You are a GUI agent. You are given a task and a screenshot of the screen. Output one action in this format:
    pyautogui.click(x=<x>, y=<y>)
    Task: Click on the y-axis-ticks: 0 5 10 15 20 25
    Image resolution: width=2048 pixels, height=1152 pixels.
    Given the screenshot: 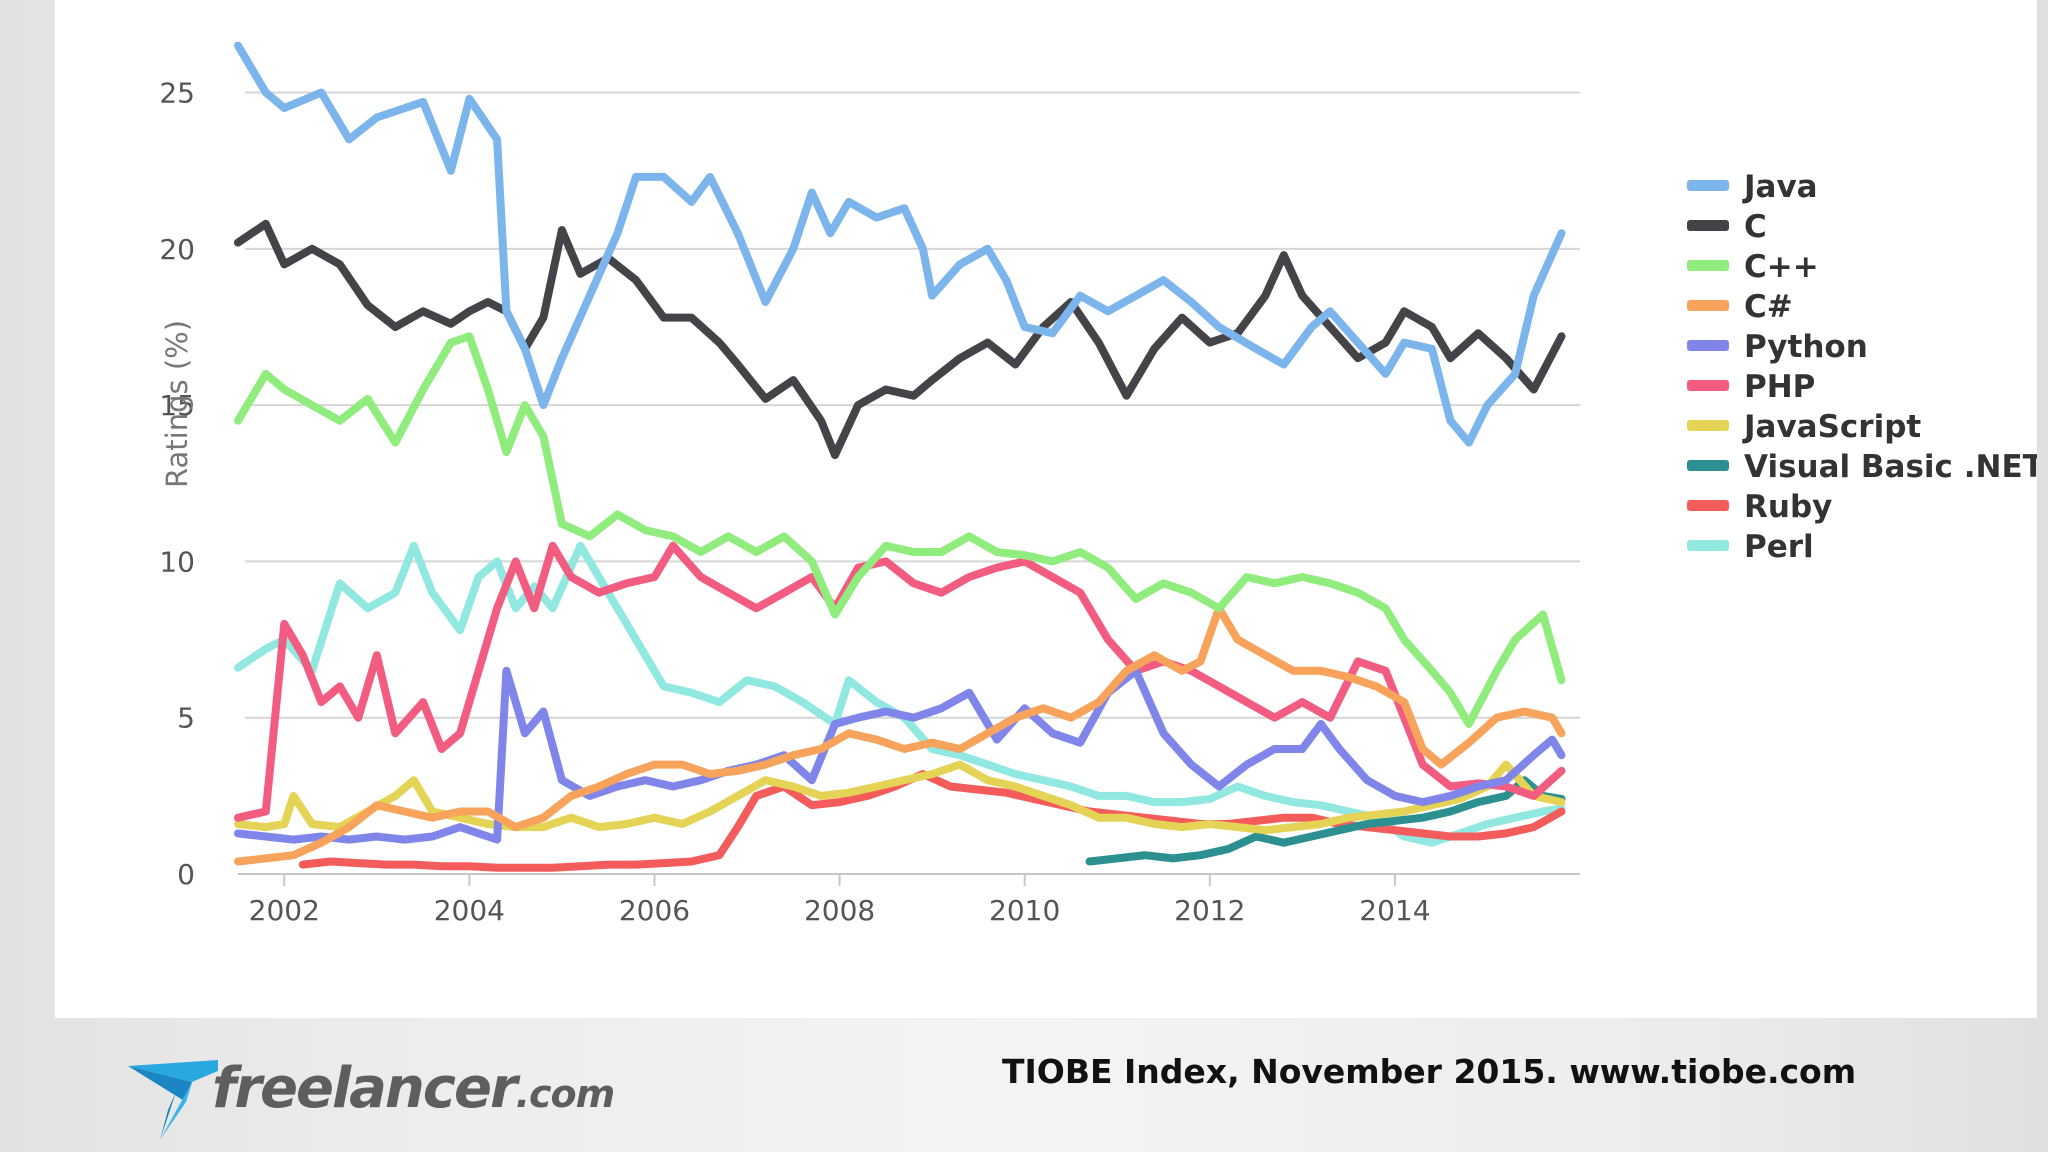 What is the action you would take?
    pyautogui.click(x=177, y=484)
    